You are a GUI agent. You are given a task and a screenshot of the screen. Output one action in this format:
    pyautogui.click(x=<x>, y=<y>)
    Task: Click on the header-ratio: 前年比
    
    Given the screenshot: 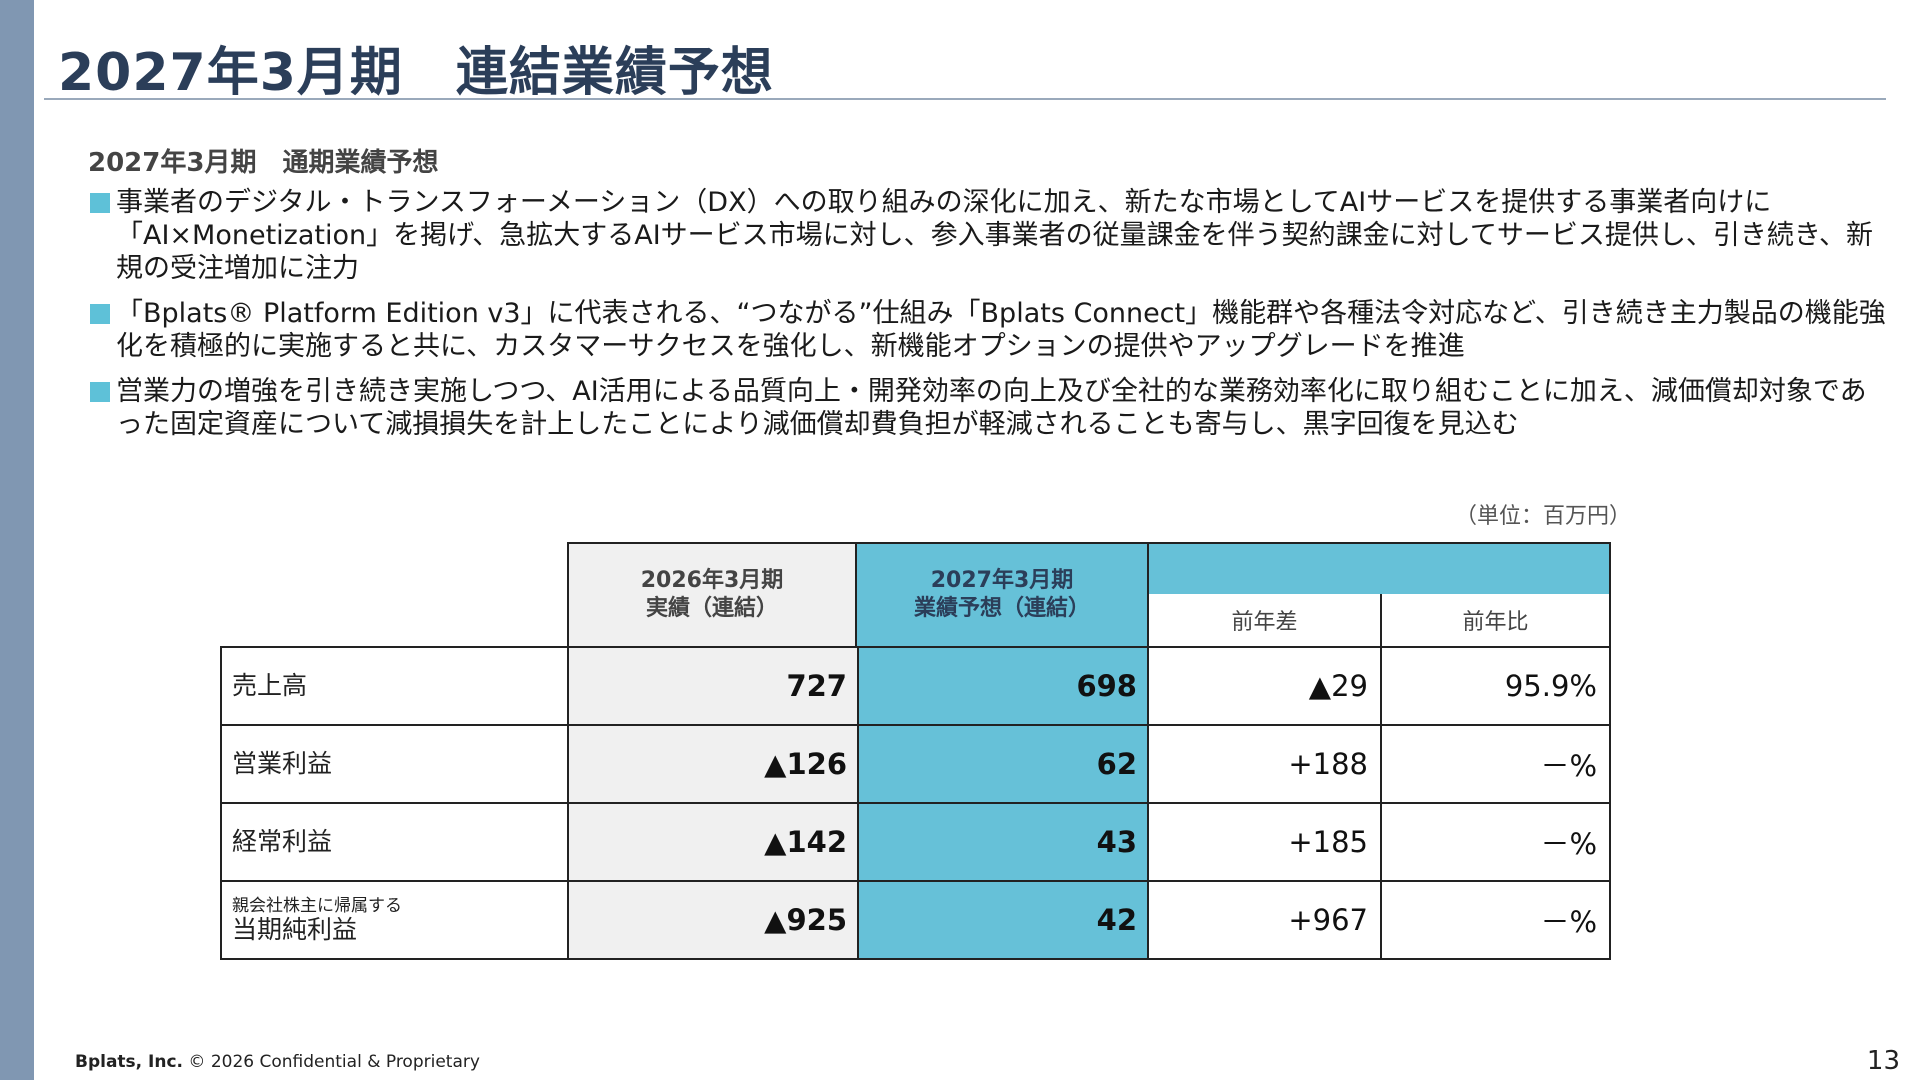 What is the action you would take?
    pyautogui.click(x=1495, y=620)
    